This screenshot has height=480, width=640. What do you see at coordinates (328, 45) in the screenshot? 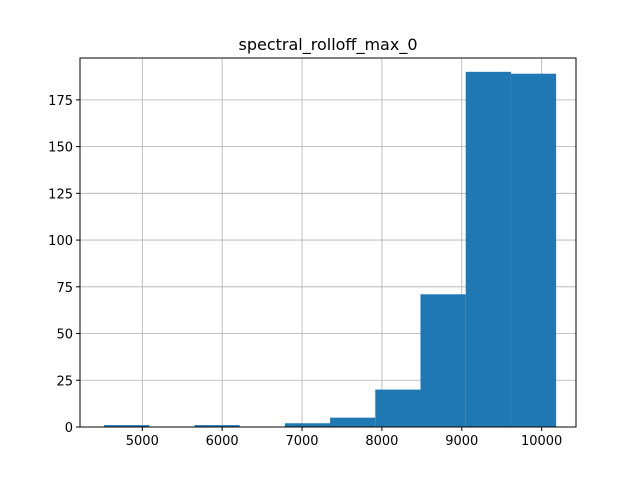
I see `chart-title: spectral_rolloff_max_0` at bounding box center [328, 45].